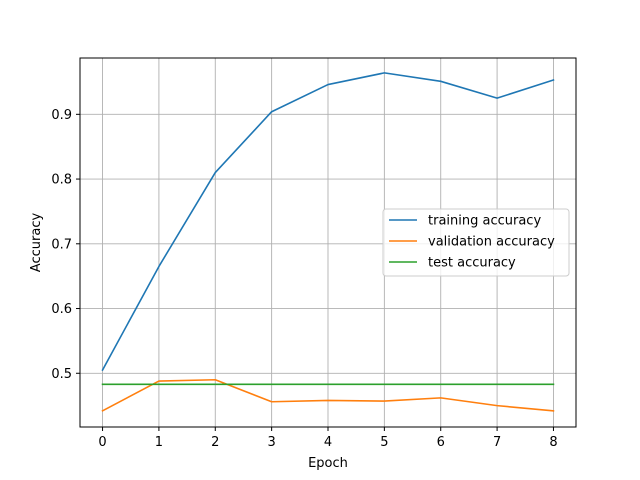  What do you see at coordinates (328, 442) in the screenshot?
I see `x-tick-label: 4` at bounding box center [328, 442].